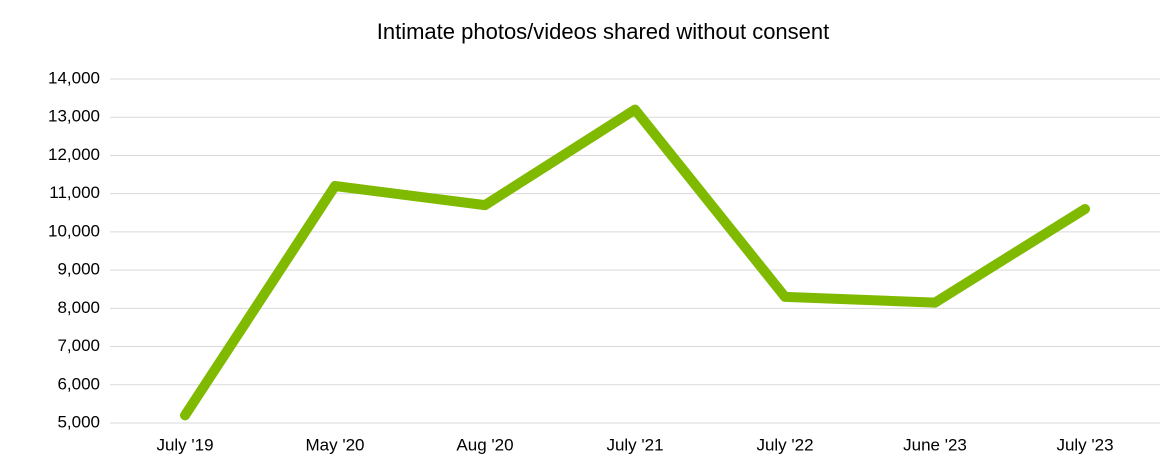 This screenshot has height=462, width=1169. What do you see at coordinates (184, 444) in the screenshot?
I see `x-tick-label: July '19` at bounding box center [184, 444].